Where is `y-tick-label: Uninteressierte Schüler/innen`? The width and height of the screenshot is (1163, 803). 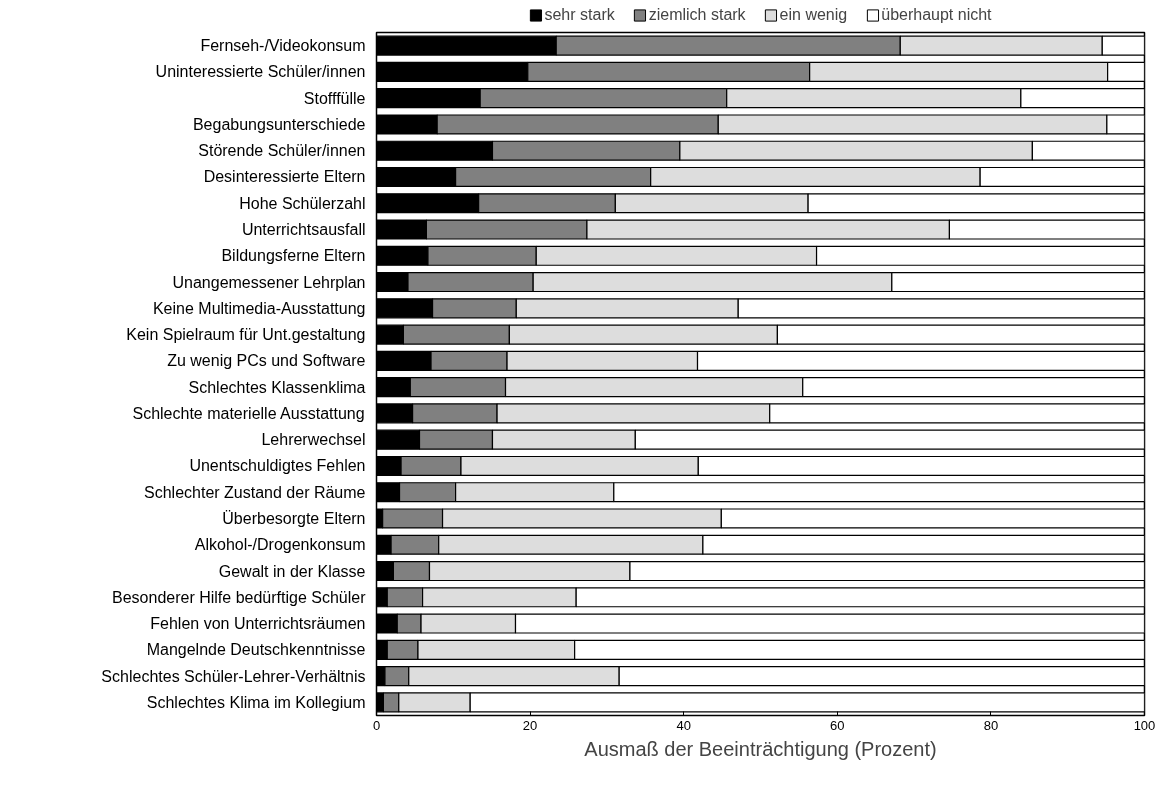 y-tick-label: Uninteressierte Schüler/innen is located at coordinates (260, 72).